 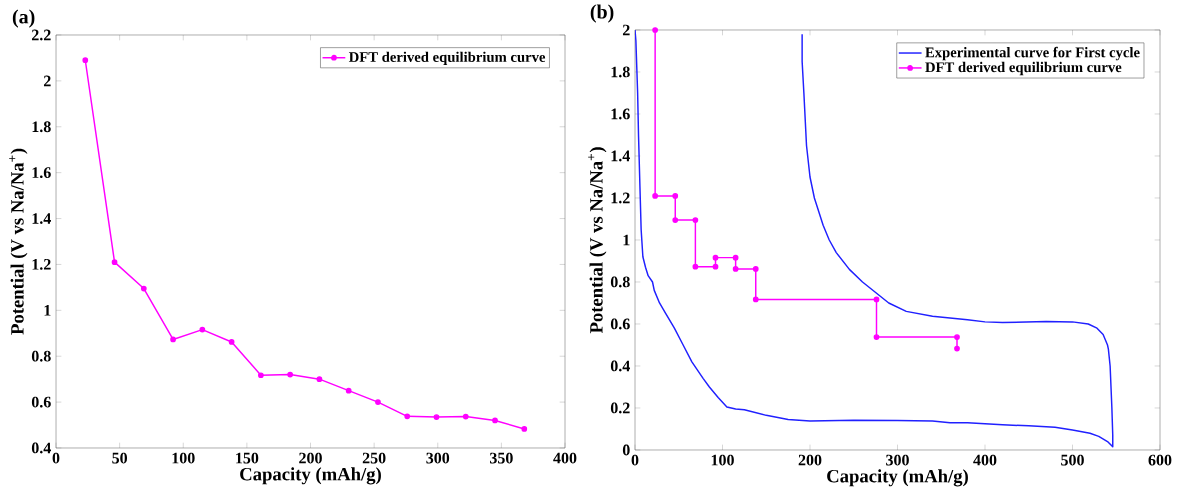 I want to click on legend-label: Experimental curve for First cycle, so click(x=1032, y=53).